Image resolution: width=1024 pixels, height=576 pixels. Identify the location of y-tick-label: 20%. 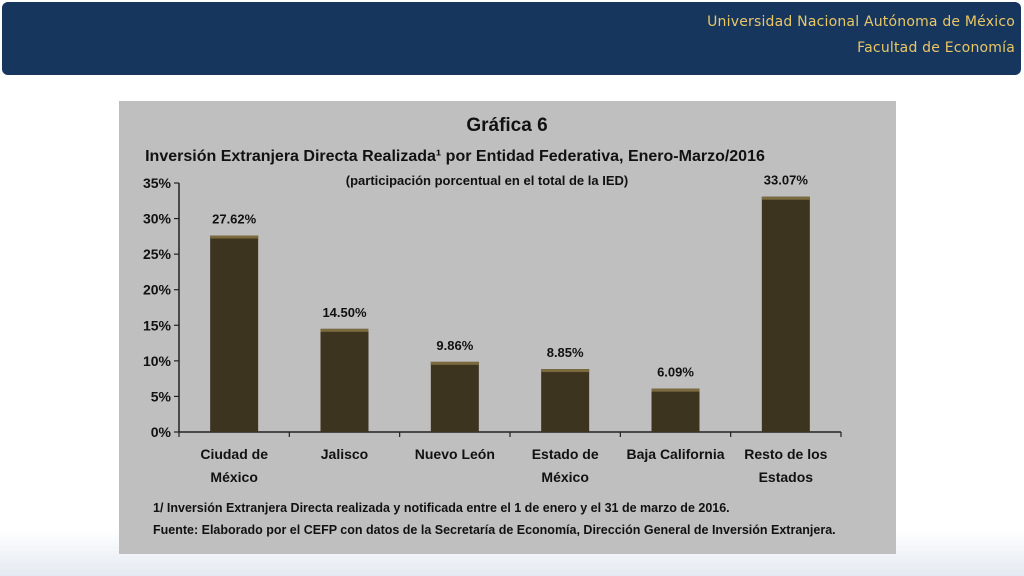
(157, 290).